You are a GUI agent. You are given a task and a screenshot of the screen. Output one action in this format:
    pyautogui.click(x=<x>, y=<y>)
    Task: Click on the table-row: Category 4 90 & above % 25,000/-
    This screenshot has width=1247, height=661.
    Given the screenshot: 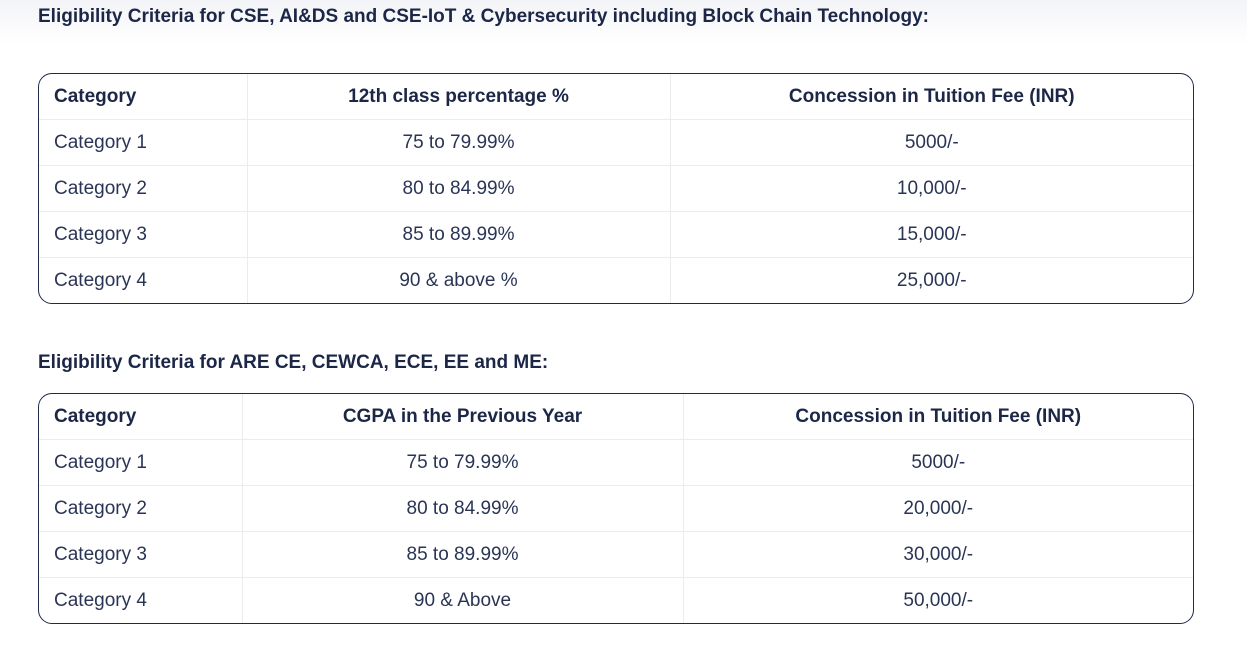 What is the action you would take?
    pyautogui.click(x=616, y=280)
    